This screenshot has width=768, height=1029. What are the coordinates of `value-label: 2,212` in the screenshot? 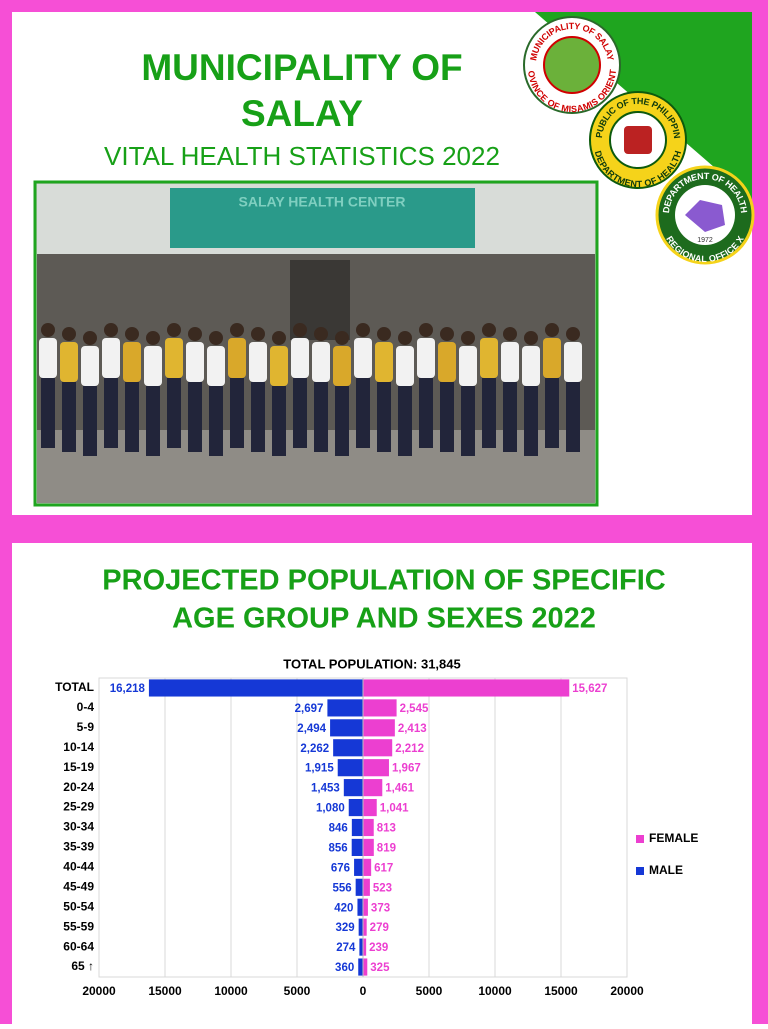 It's located at (409, 749).